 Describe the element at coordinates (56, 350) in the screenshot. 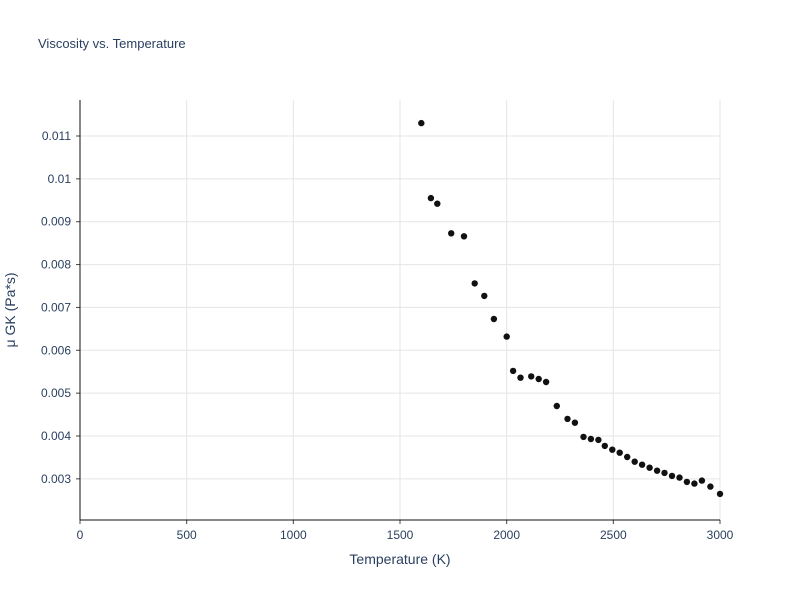

I see `y-tick-label: 0.006` at that location.